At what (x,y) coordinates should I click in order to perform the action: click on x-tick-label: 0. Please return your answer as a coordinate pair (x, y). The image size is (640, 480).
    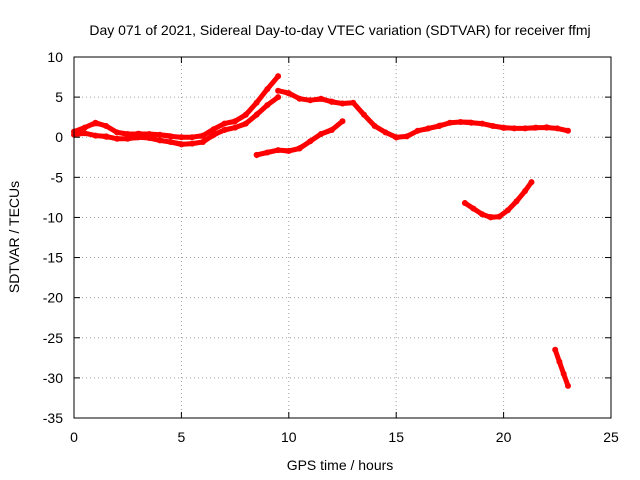
    Looking at the image, I should click on (74, 437).